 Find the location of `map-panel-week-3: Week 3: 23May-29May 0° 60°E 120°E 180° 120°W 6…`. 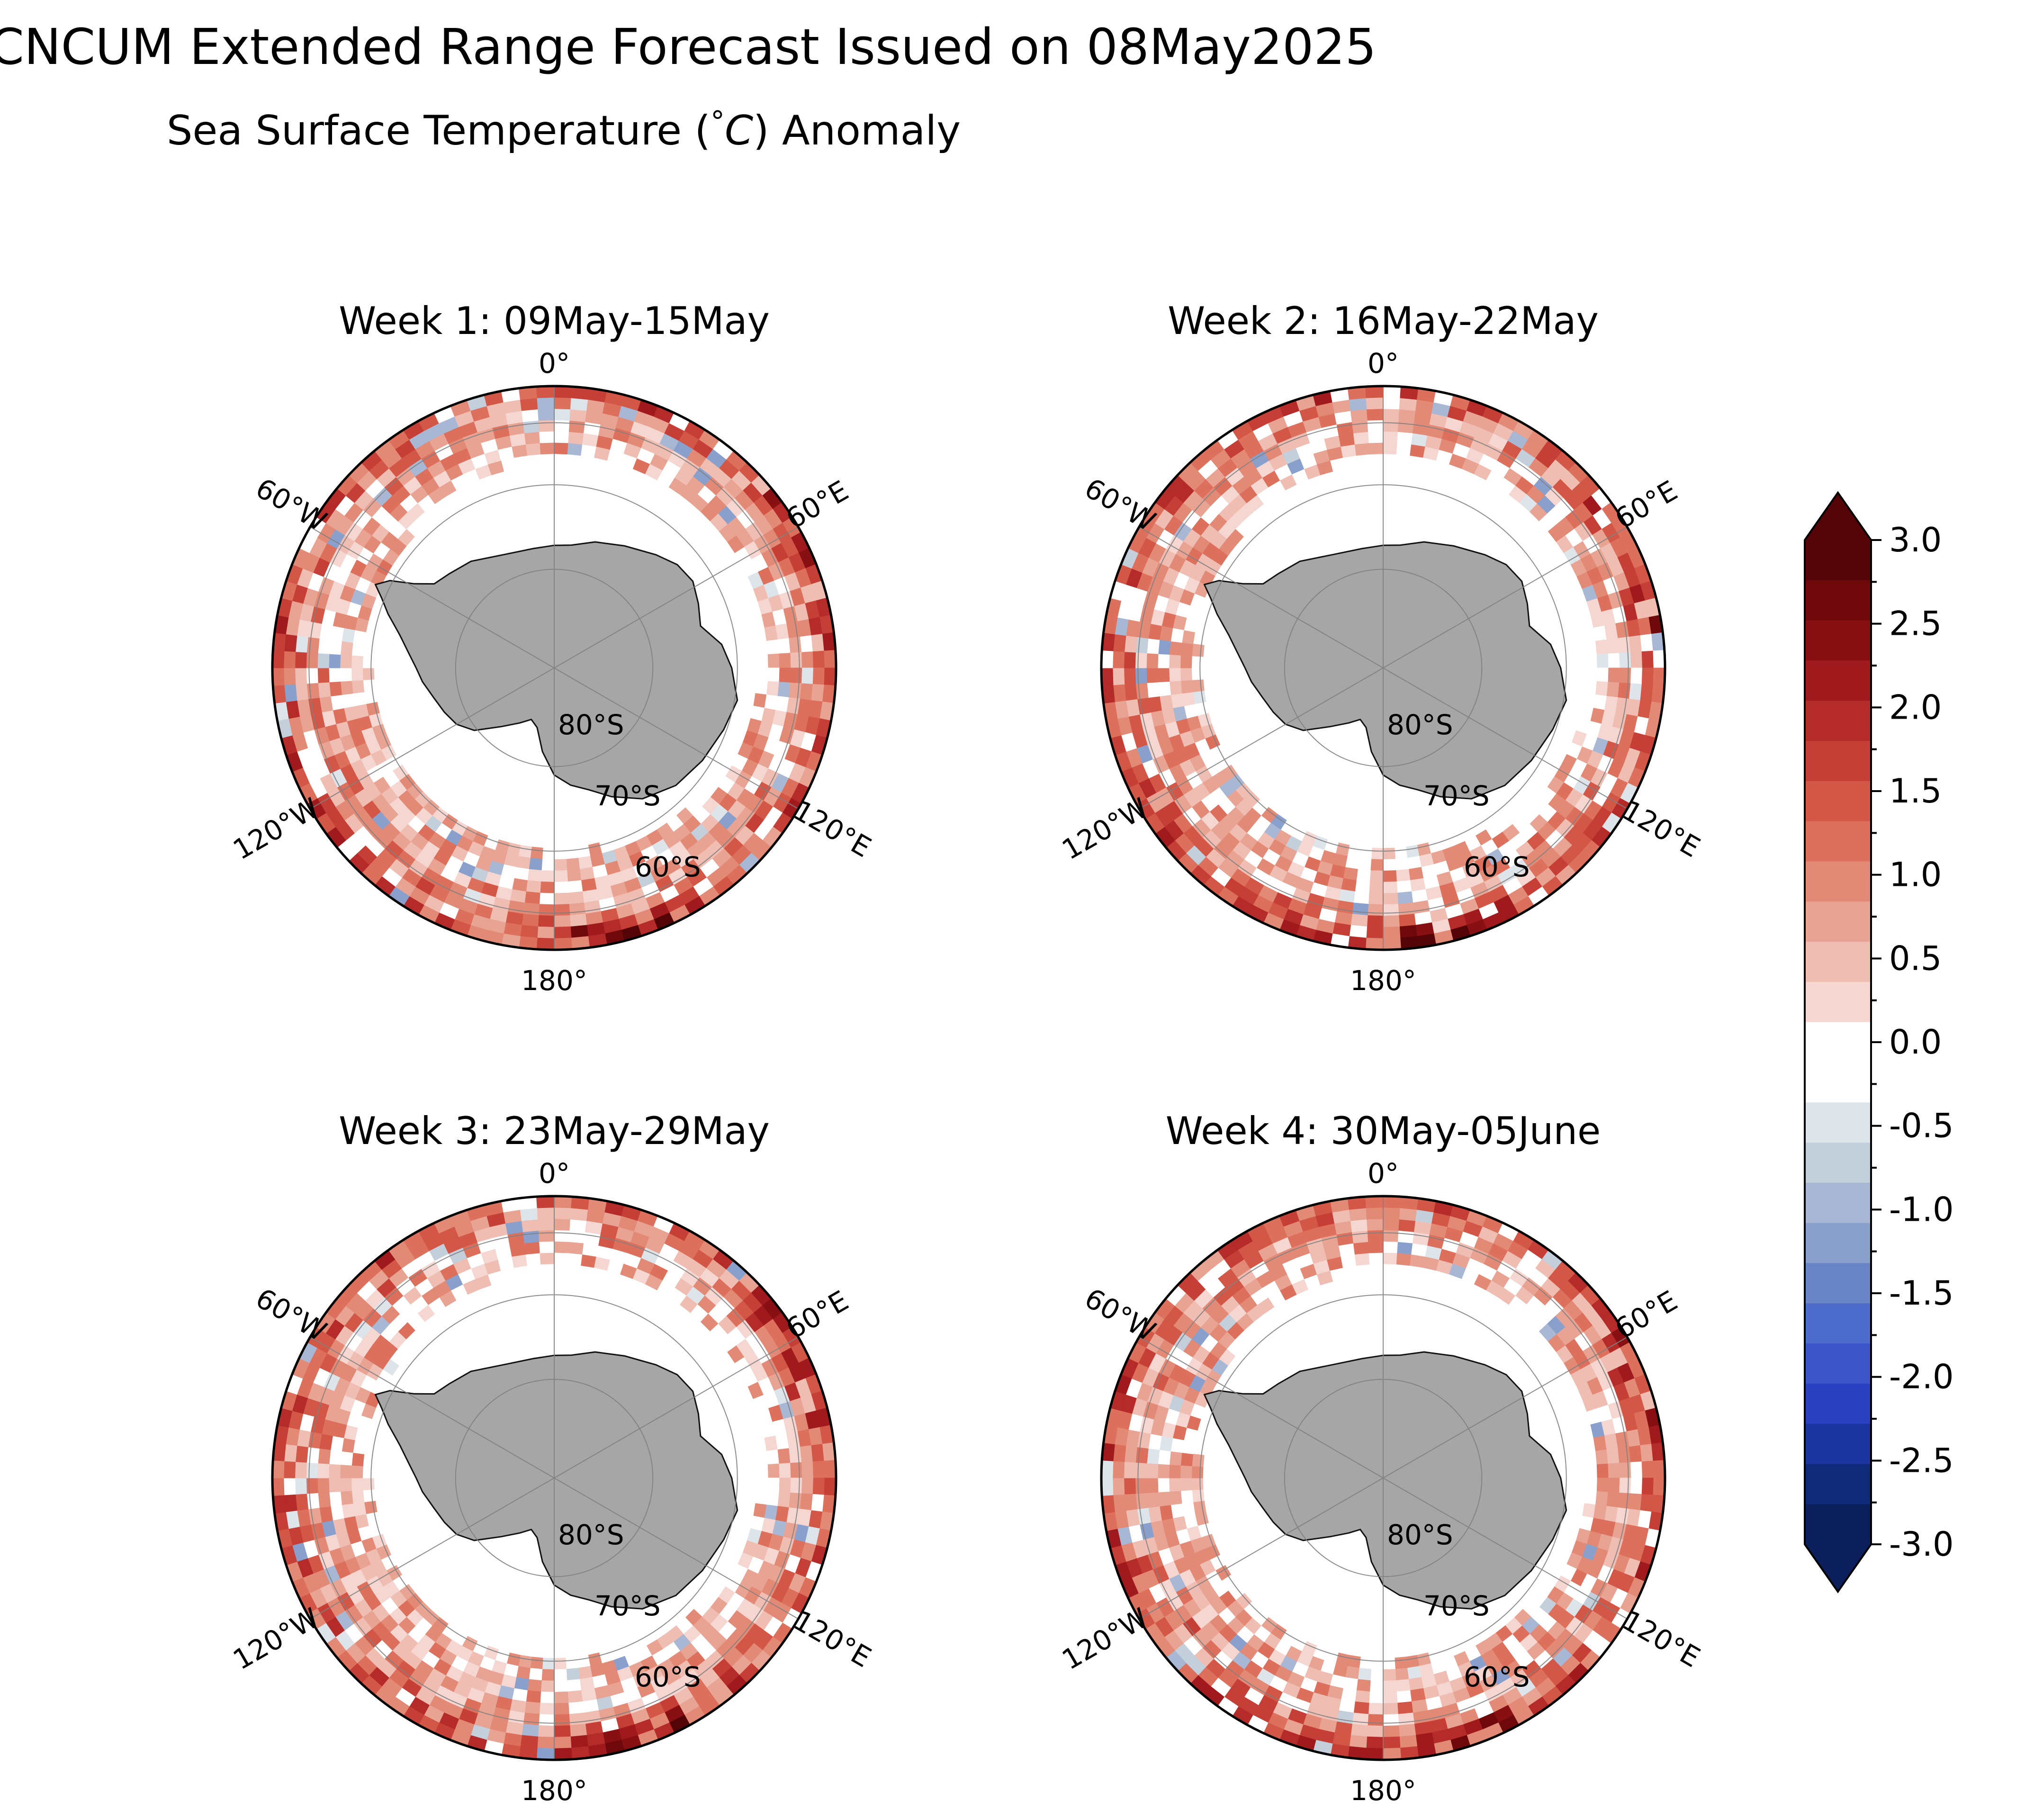

map-panel-week-3: Week 3: 23May-29May 0° 60°E 120°E 180° 120°W 6… is located at coordinates (552, 1458).